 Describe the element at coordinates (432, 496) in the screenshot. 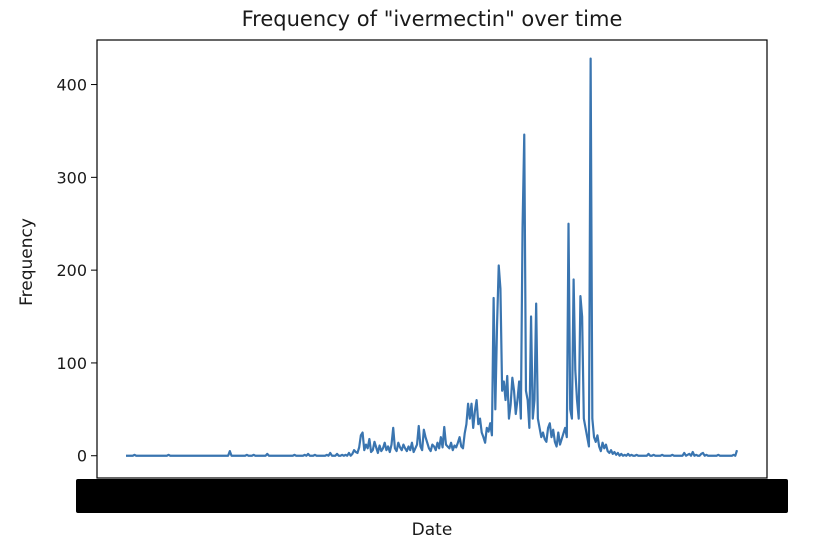

I see `x-axis-tick-labels-band` at that location.